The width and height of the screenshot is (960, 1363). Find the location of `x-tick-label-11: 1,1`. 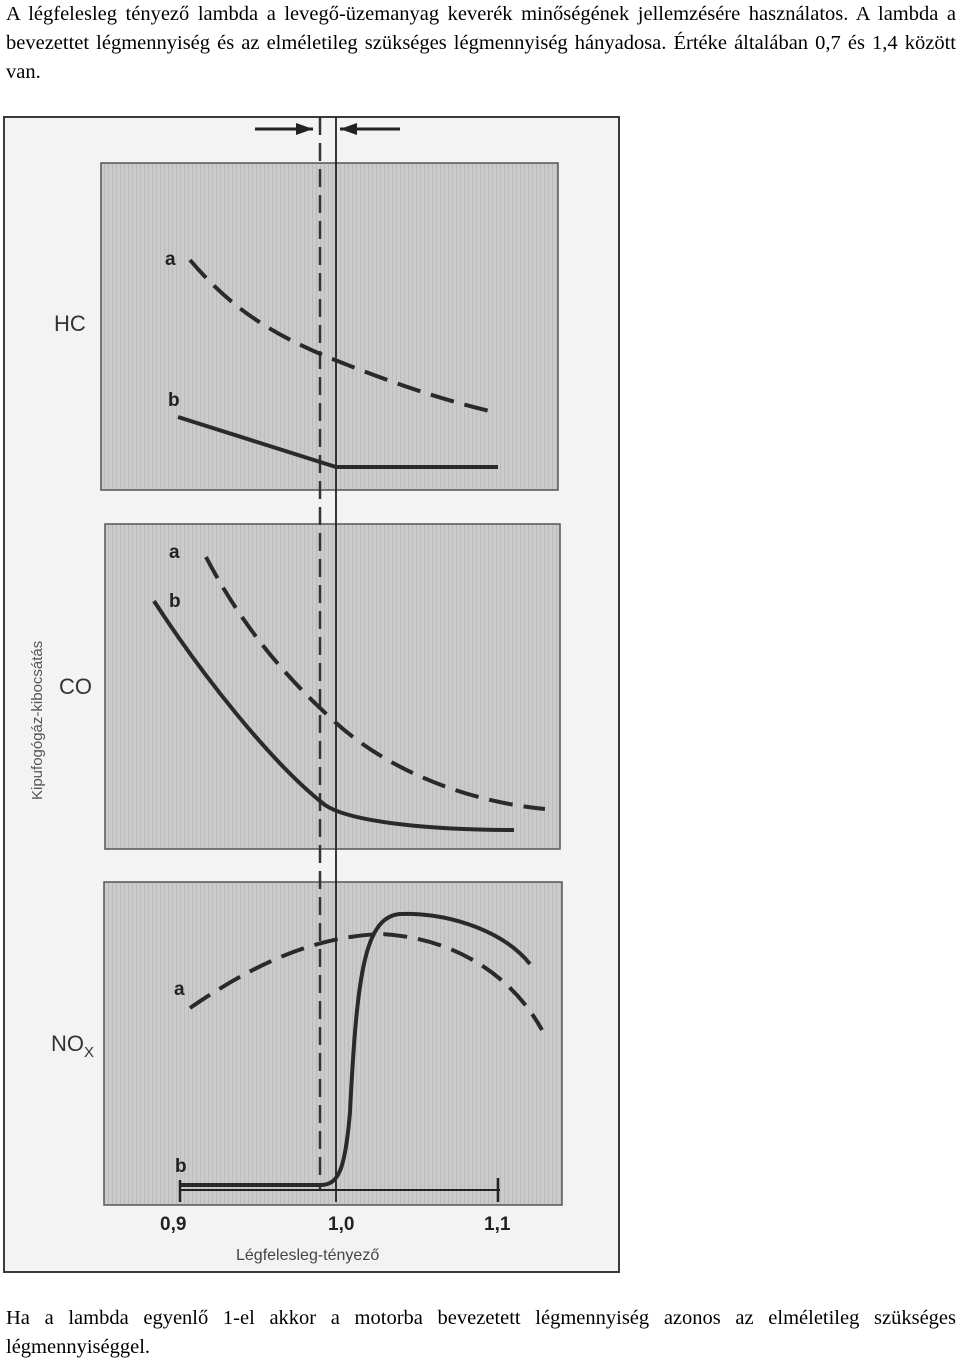

x-tick-label-11: 1,1 is located at coordinates (497, 1224).